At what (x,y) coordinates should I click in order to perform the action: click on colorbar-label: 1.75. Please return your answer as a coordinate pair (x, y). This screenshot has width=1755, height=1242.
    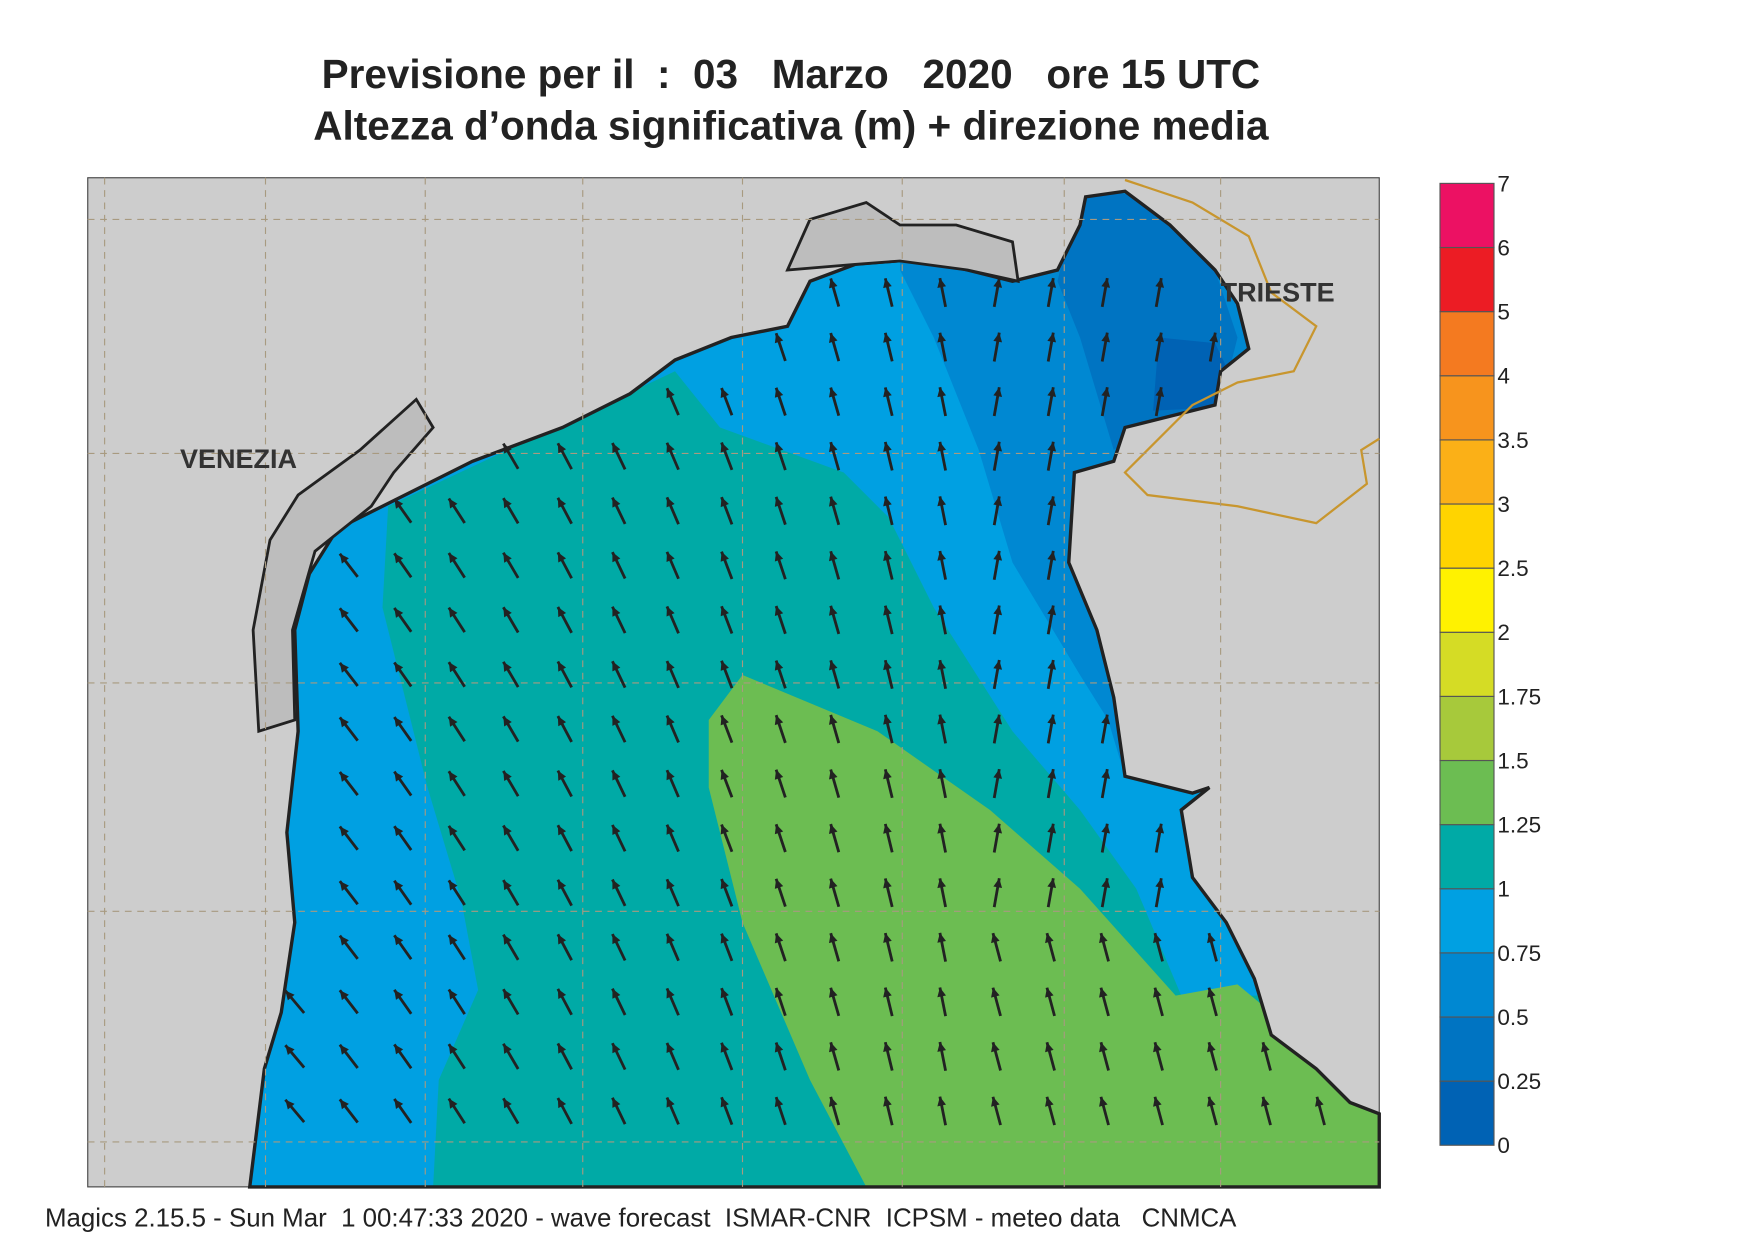
    Looking at the image, I should click on (1519, 696).